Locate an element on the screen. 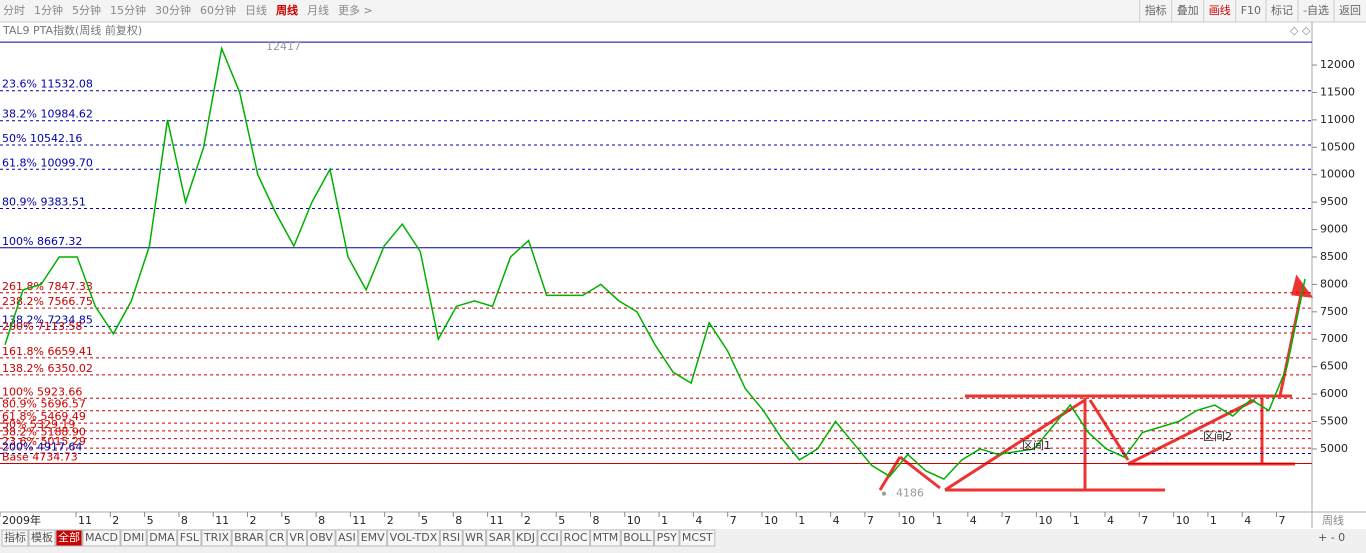  x-tick-label: 2009年 is located at coordinates (21, 520).